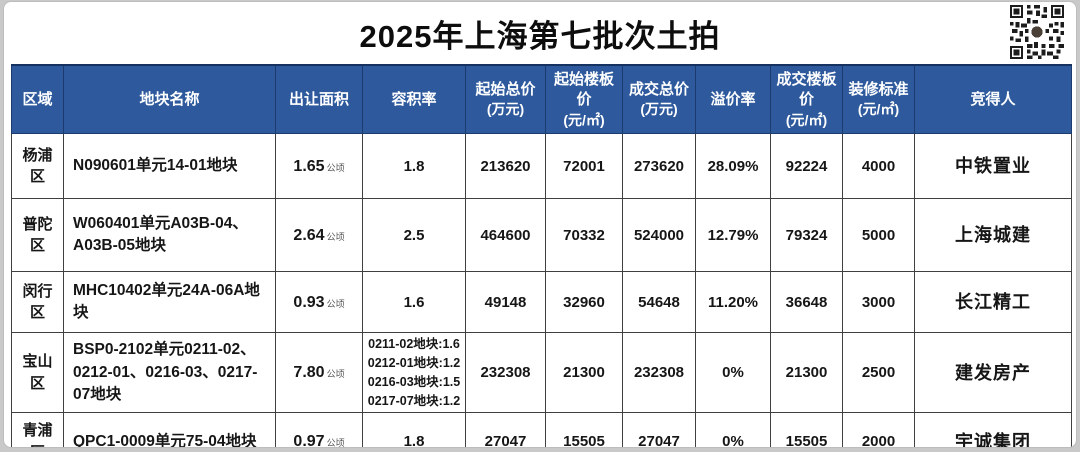 The width and height of the screenshot is (1080, 452). I want to click on qr-code-icon, so click(1037, 32).